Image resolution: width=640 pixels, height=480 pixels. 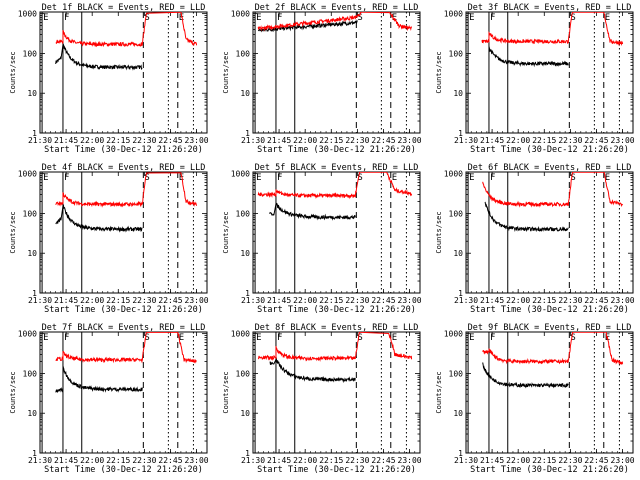 What do you see at coordinates (550, 168) in the screenshot?
I see `panel-title: Det 6f BLACK = Events, RED = LLD` at bounding box center [550, 168].